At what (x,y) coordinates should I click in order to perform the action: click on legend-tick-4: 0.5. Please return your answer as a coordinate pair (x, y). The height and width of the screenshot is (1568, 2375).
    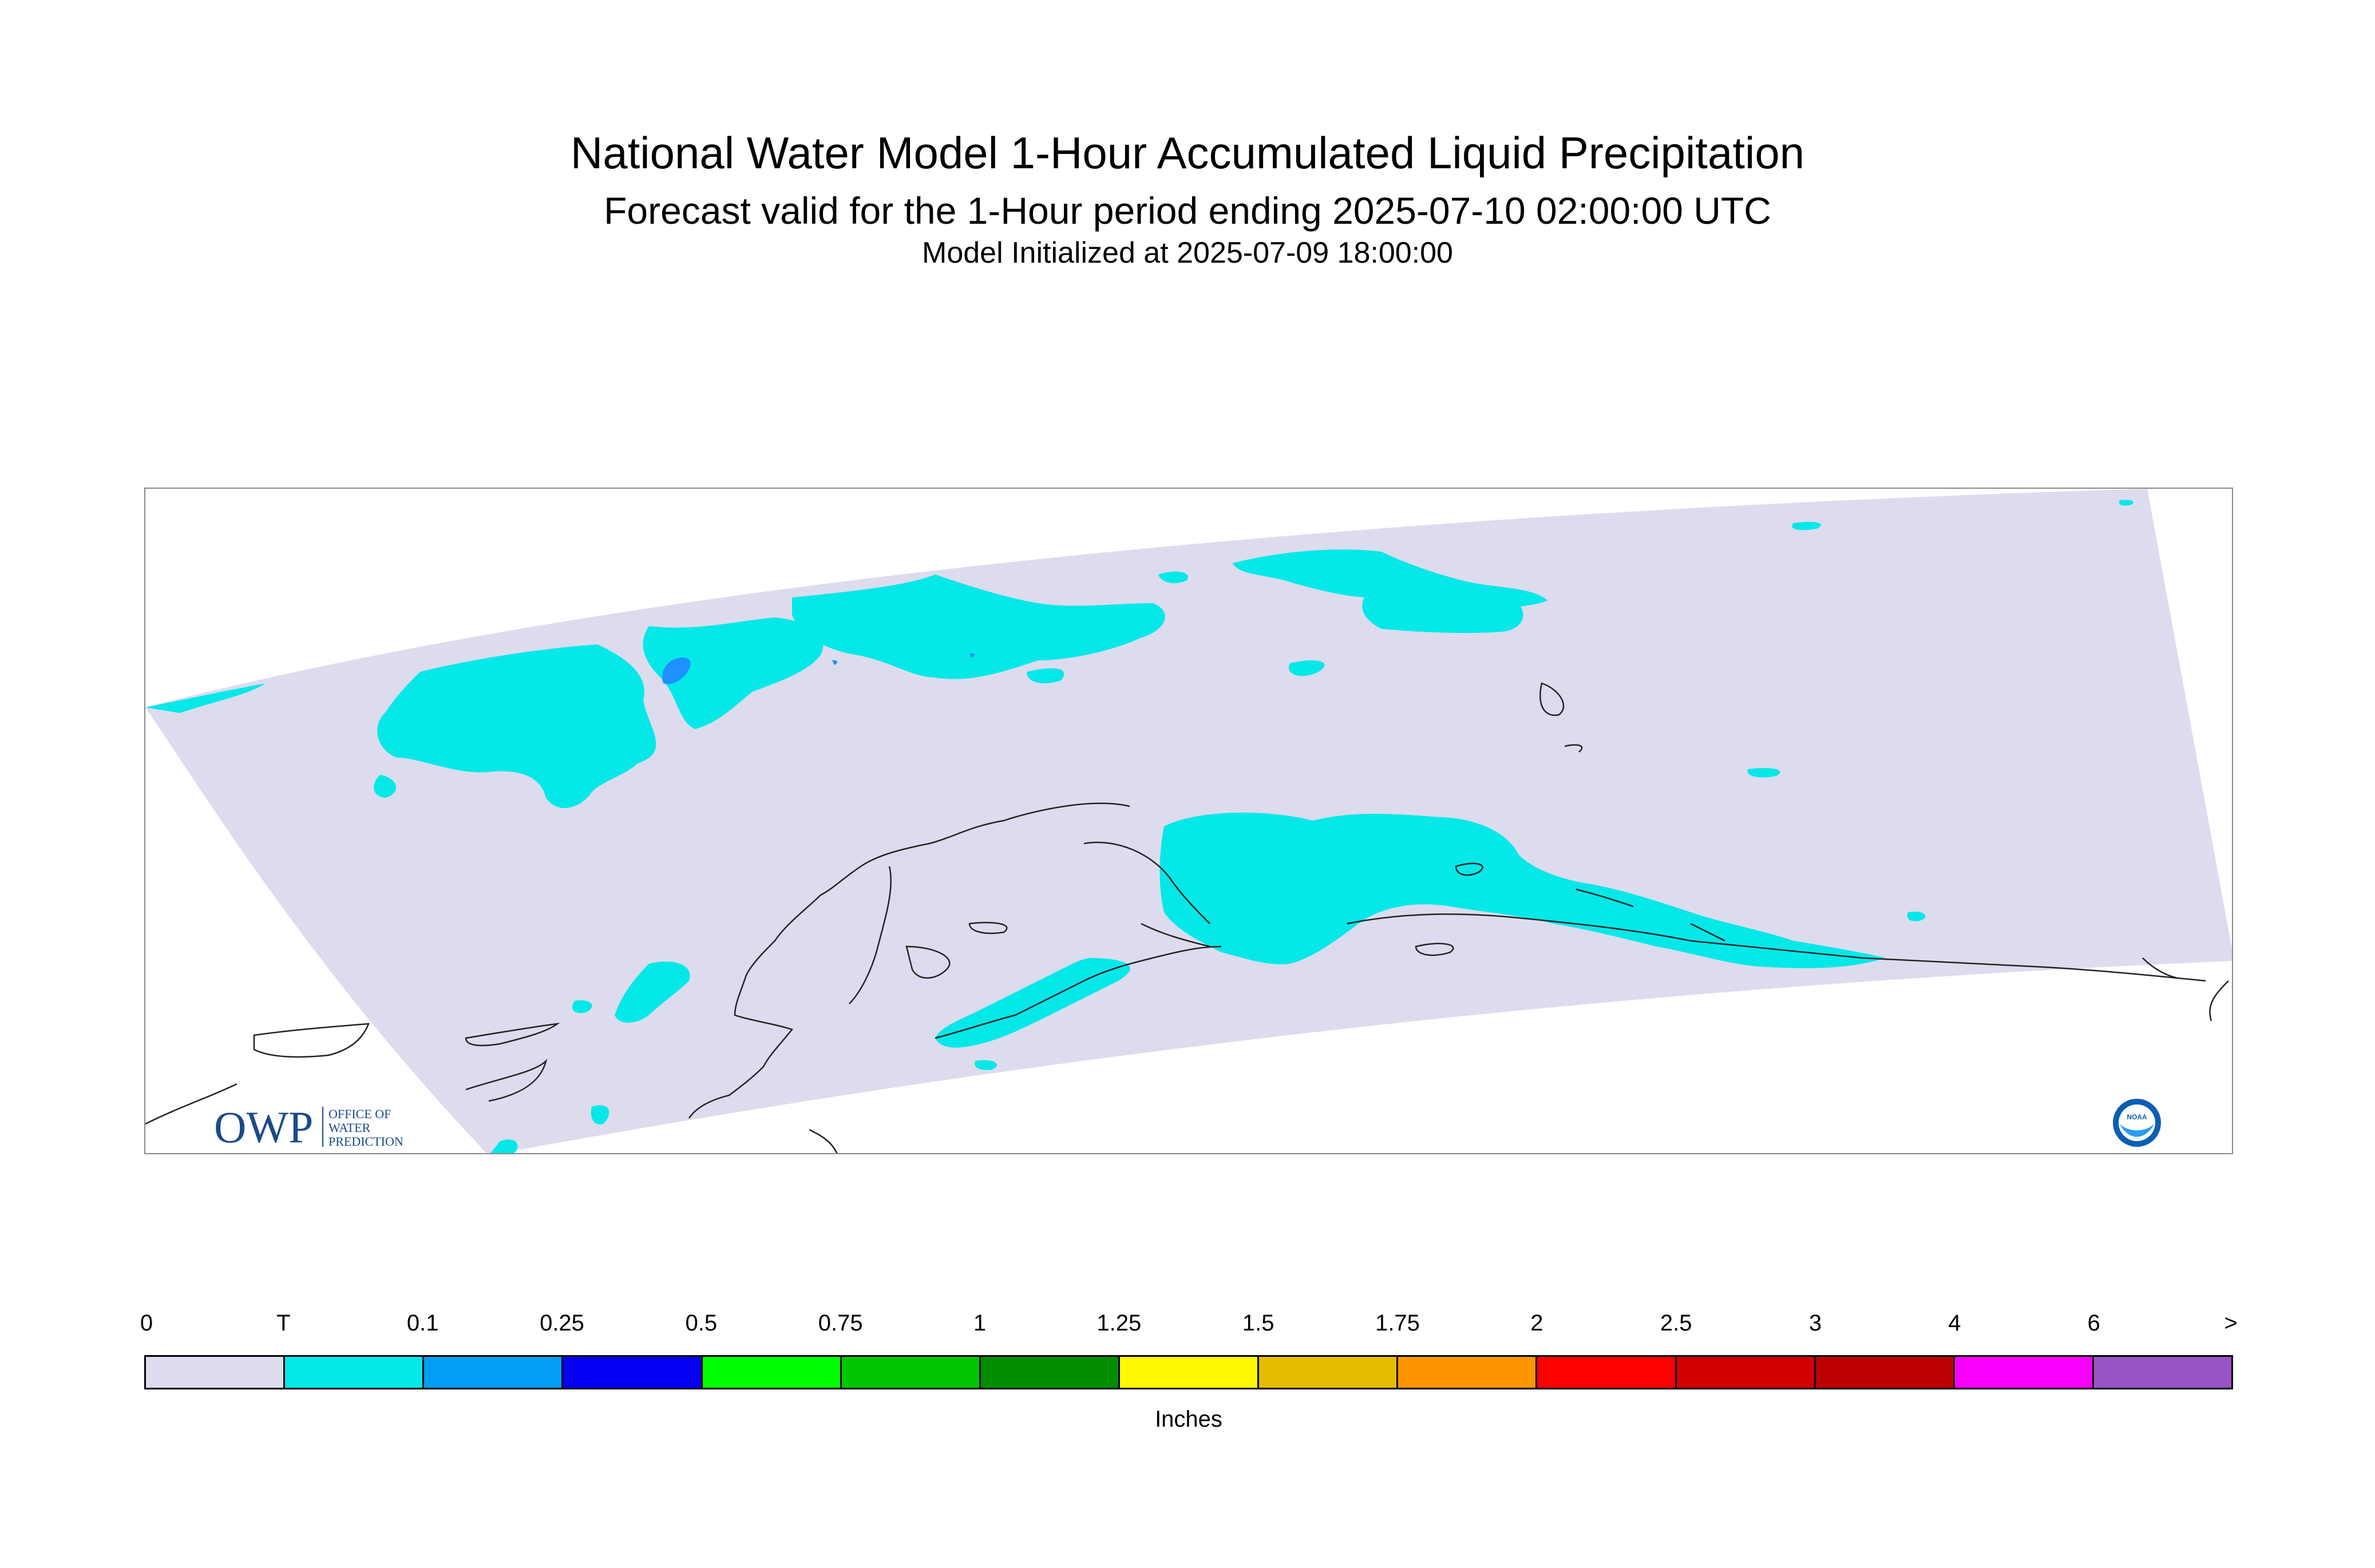
    Looking at the image, I should click on (701, 1323).